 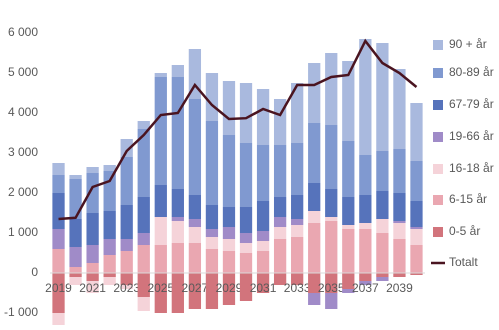 I want to click on x-tick-label: 2025, so click(x=160, y=288).